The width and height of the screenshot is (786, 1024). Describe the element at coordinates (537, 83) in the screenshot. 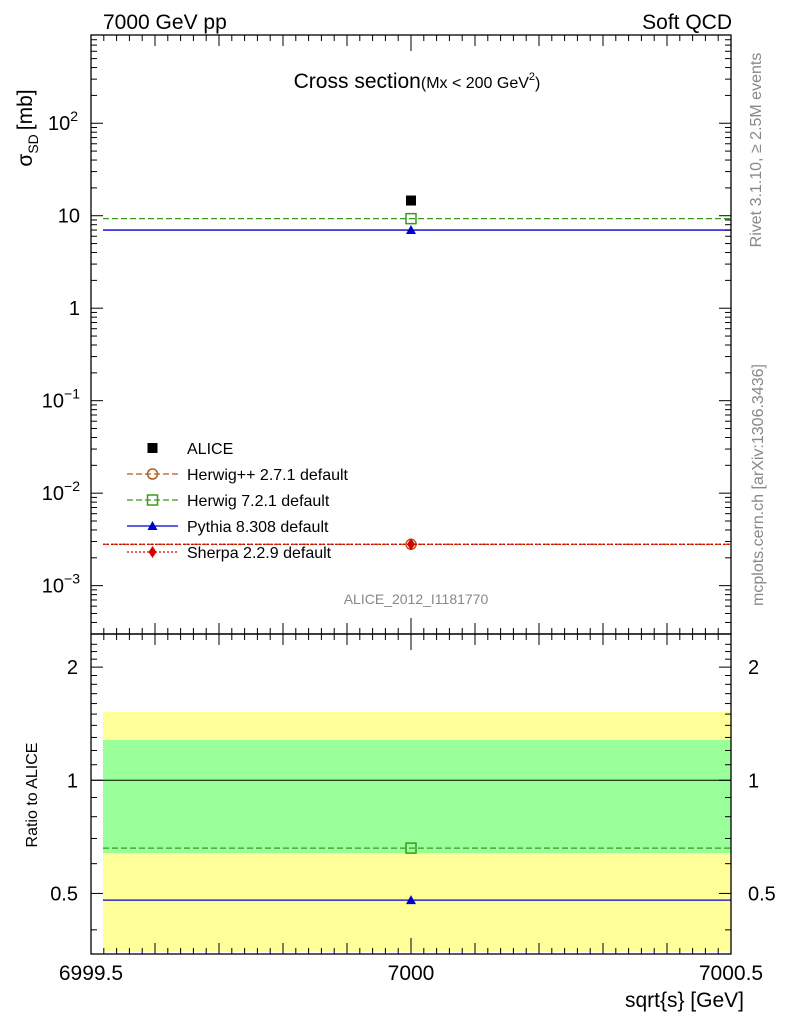

I see `main-title-close: )` at that location.